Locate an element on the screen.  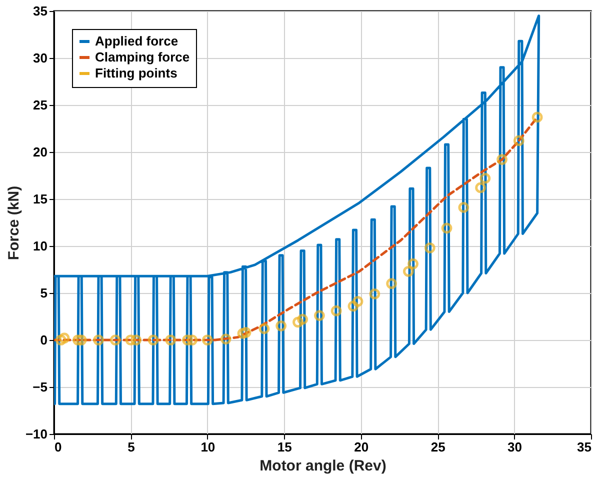
y-tick-label: 20 is located at coordinates (40, 152).